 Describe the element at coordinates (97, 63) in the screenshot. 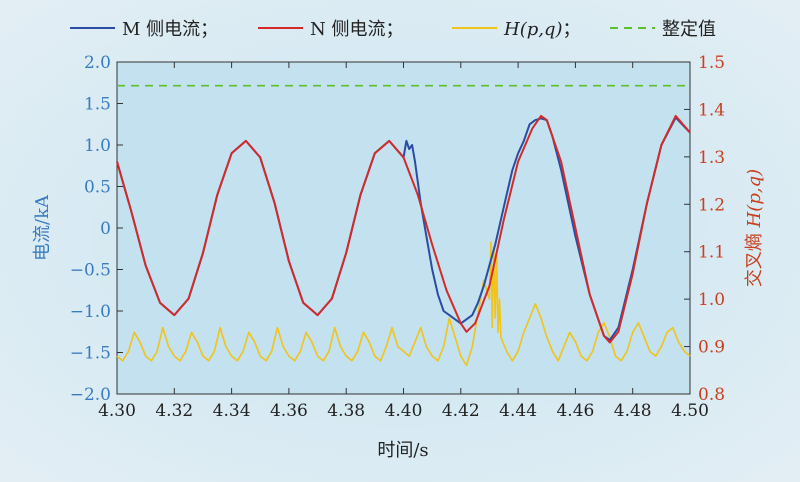

I see `y-left-tick-label: 2.0` at that location.